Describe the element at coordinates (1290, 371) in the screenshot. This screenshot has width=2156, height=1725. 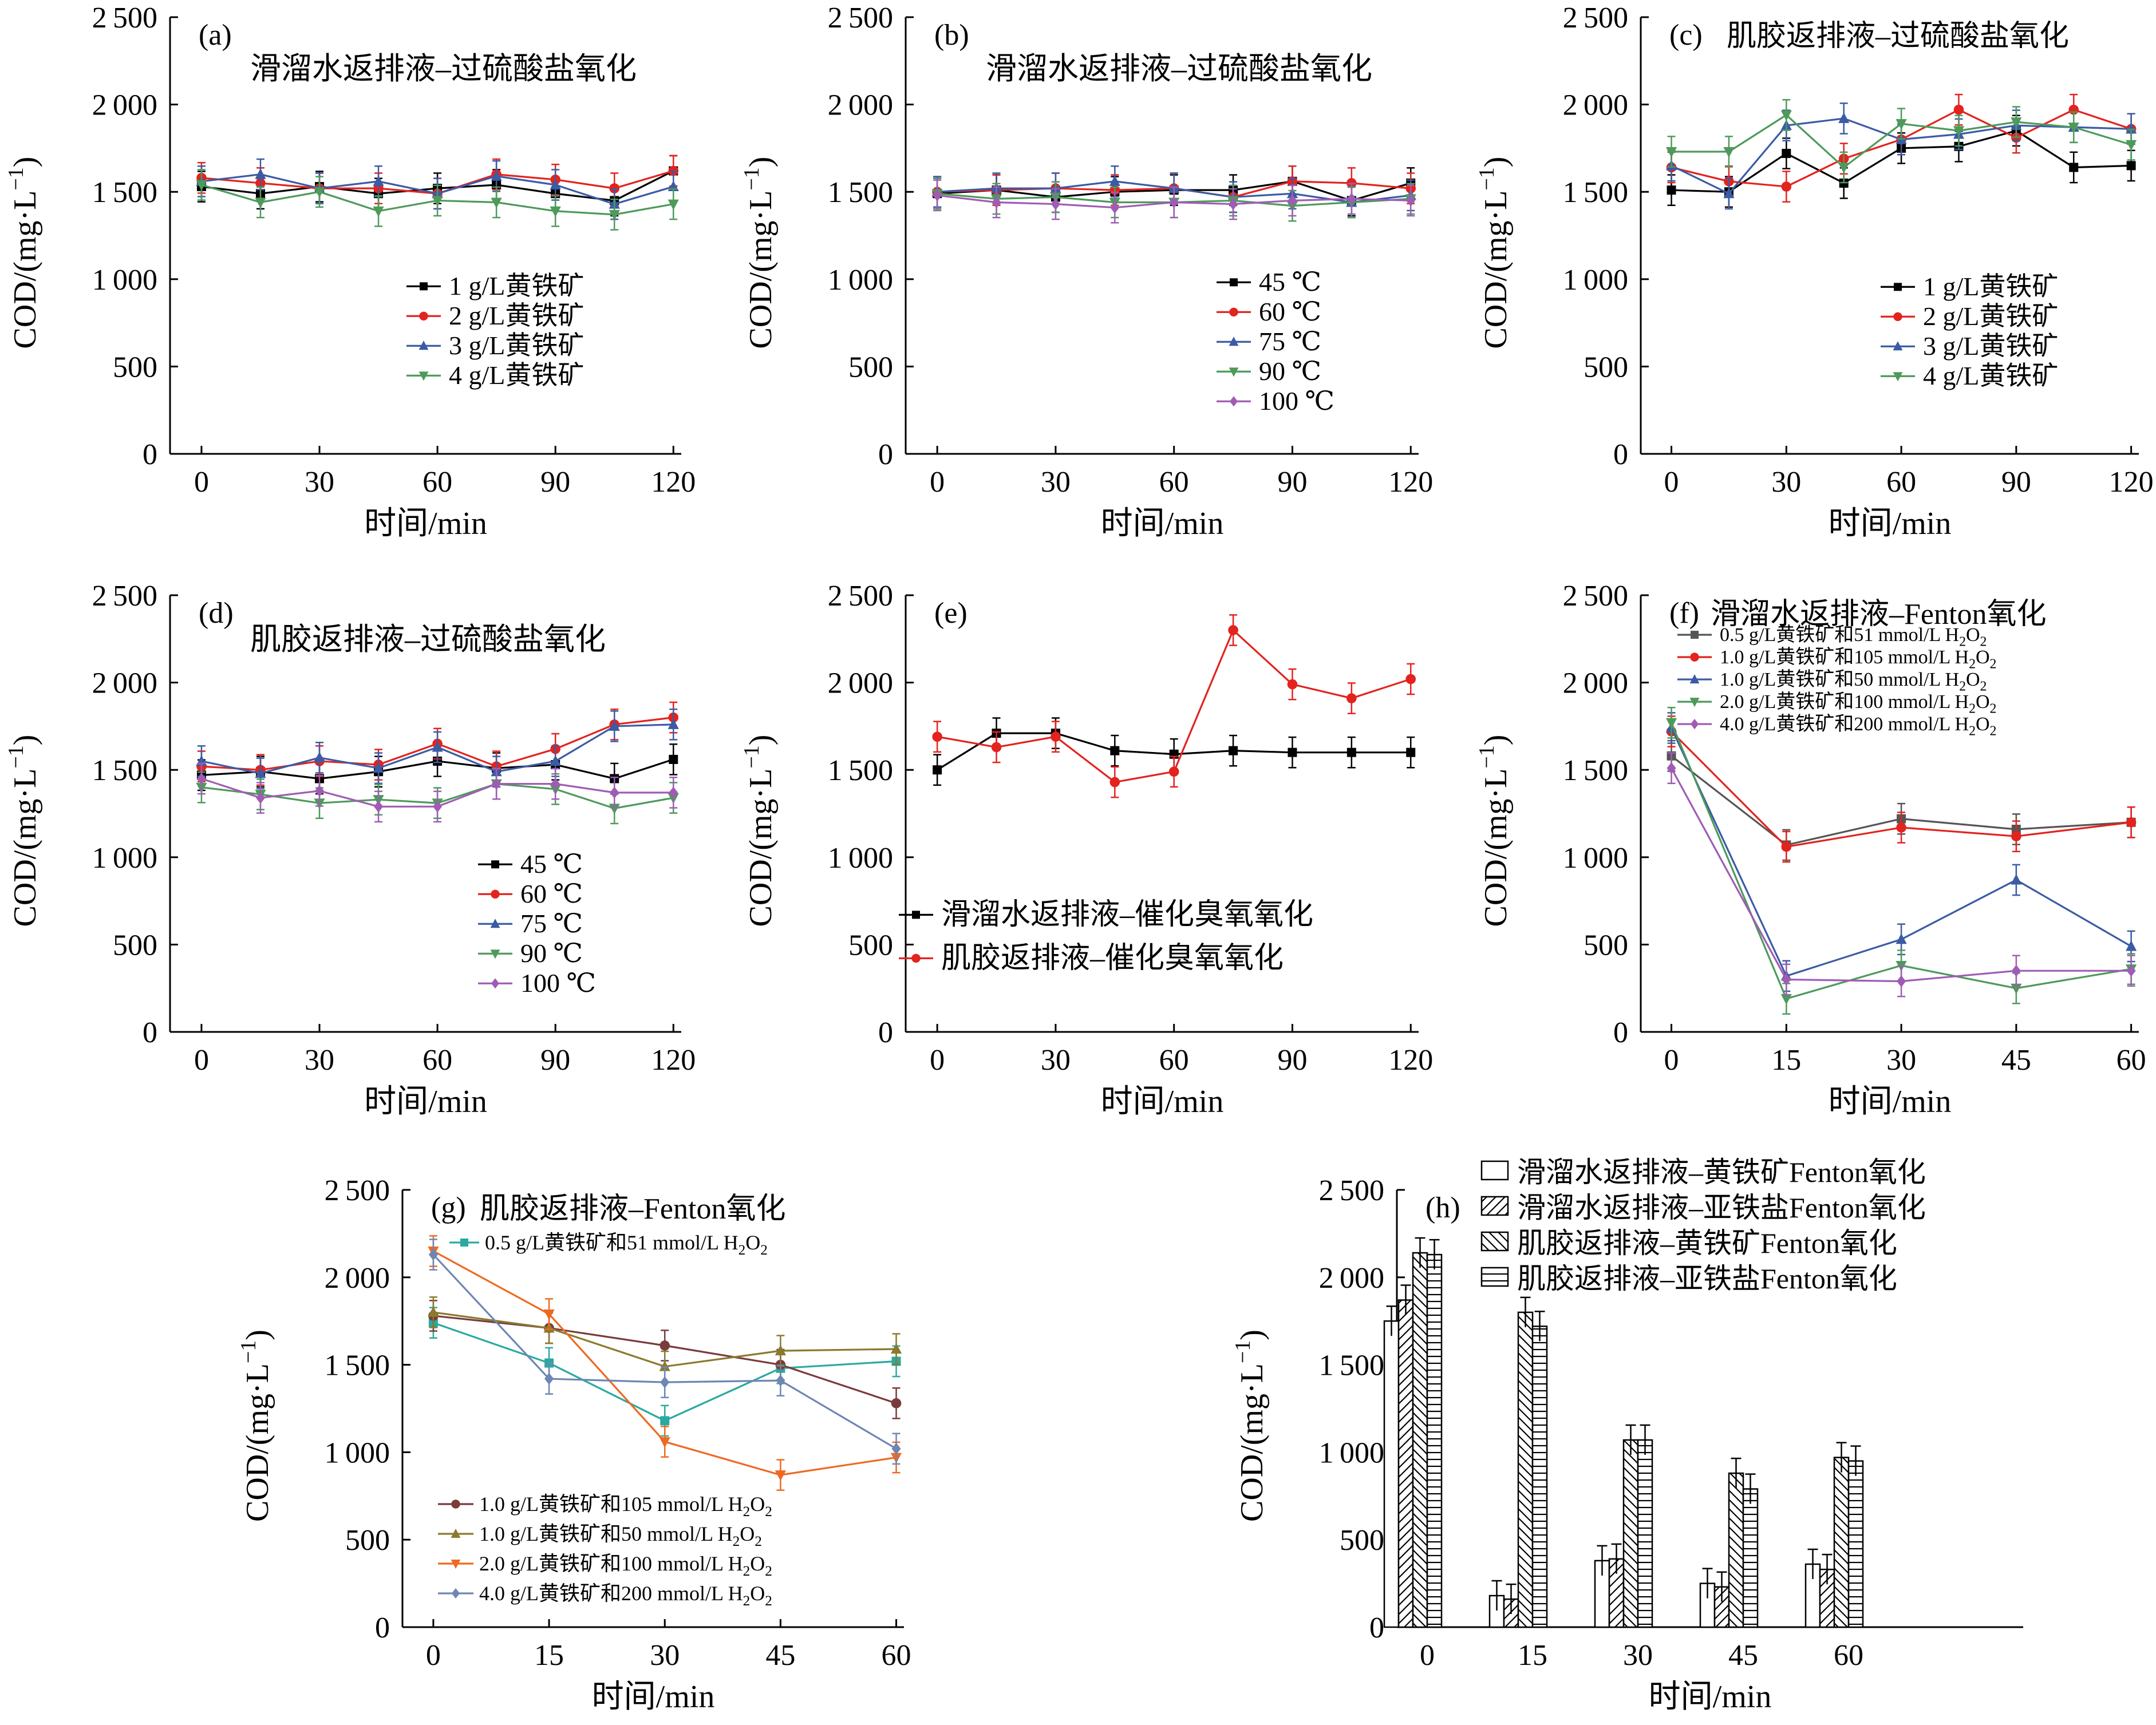
I see `legend-label: 90 ℃` at that location.